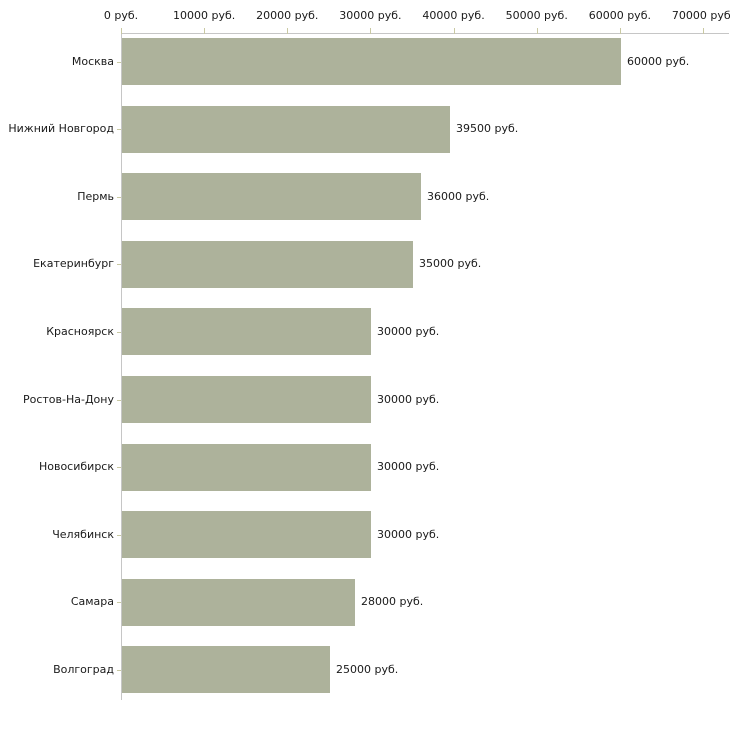 The height and width of the screenshot is (730, 730). Describe the element at coordinates (83, 534) in the screenshot. I see `category-label: Челябинск` at that location.